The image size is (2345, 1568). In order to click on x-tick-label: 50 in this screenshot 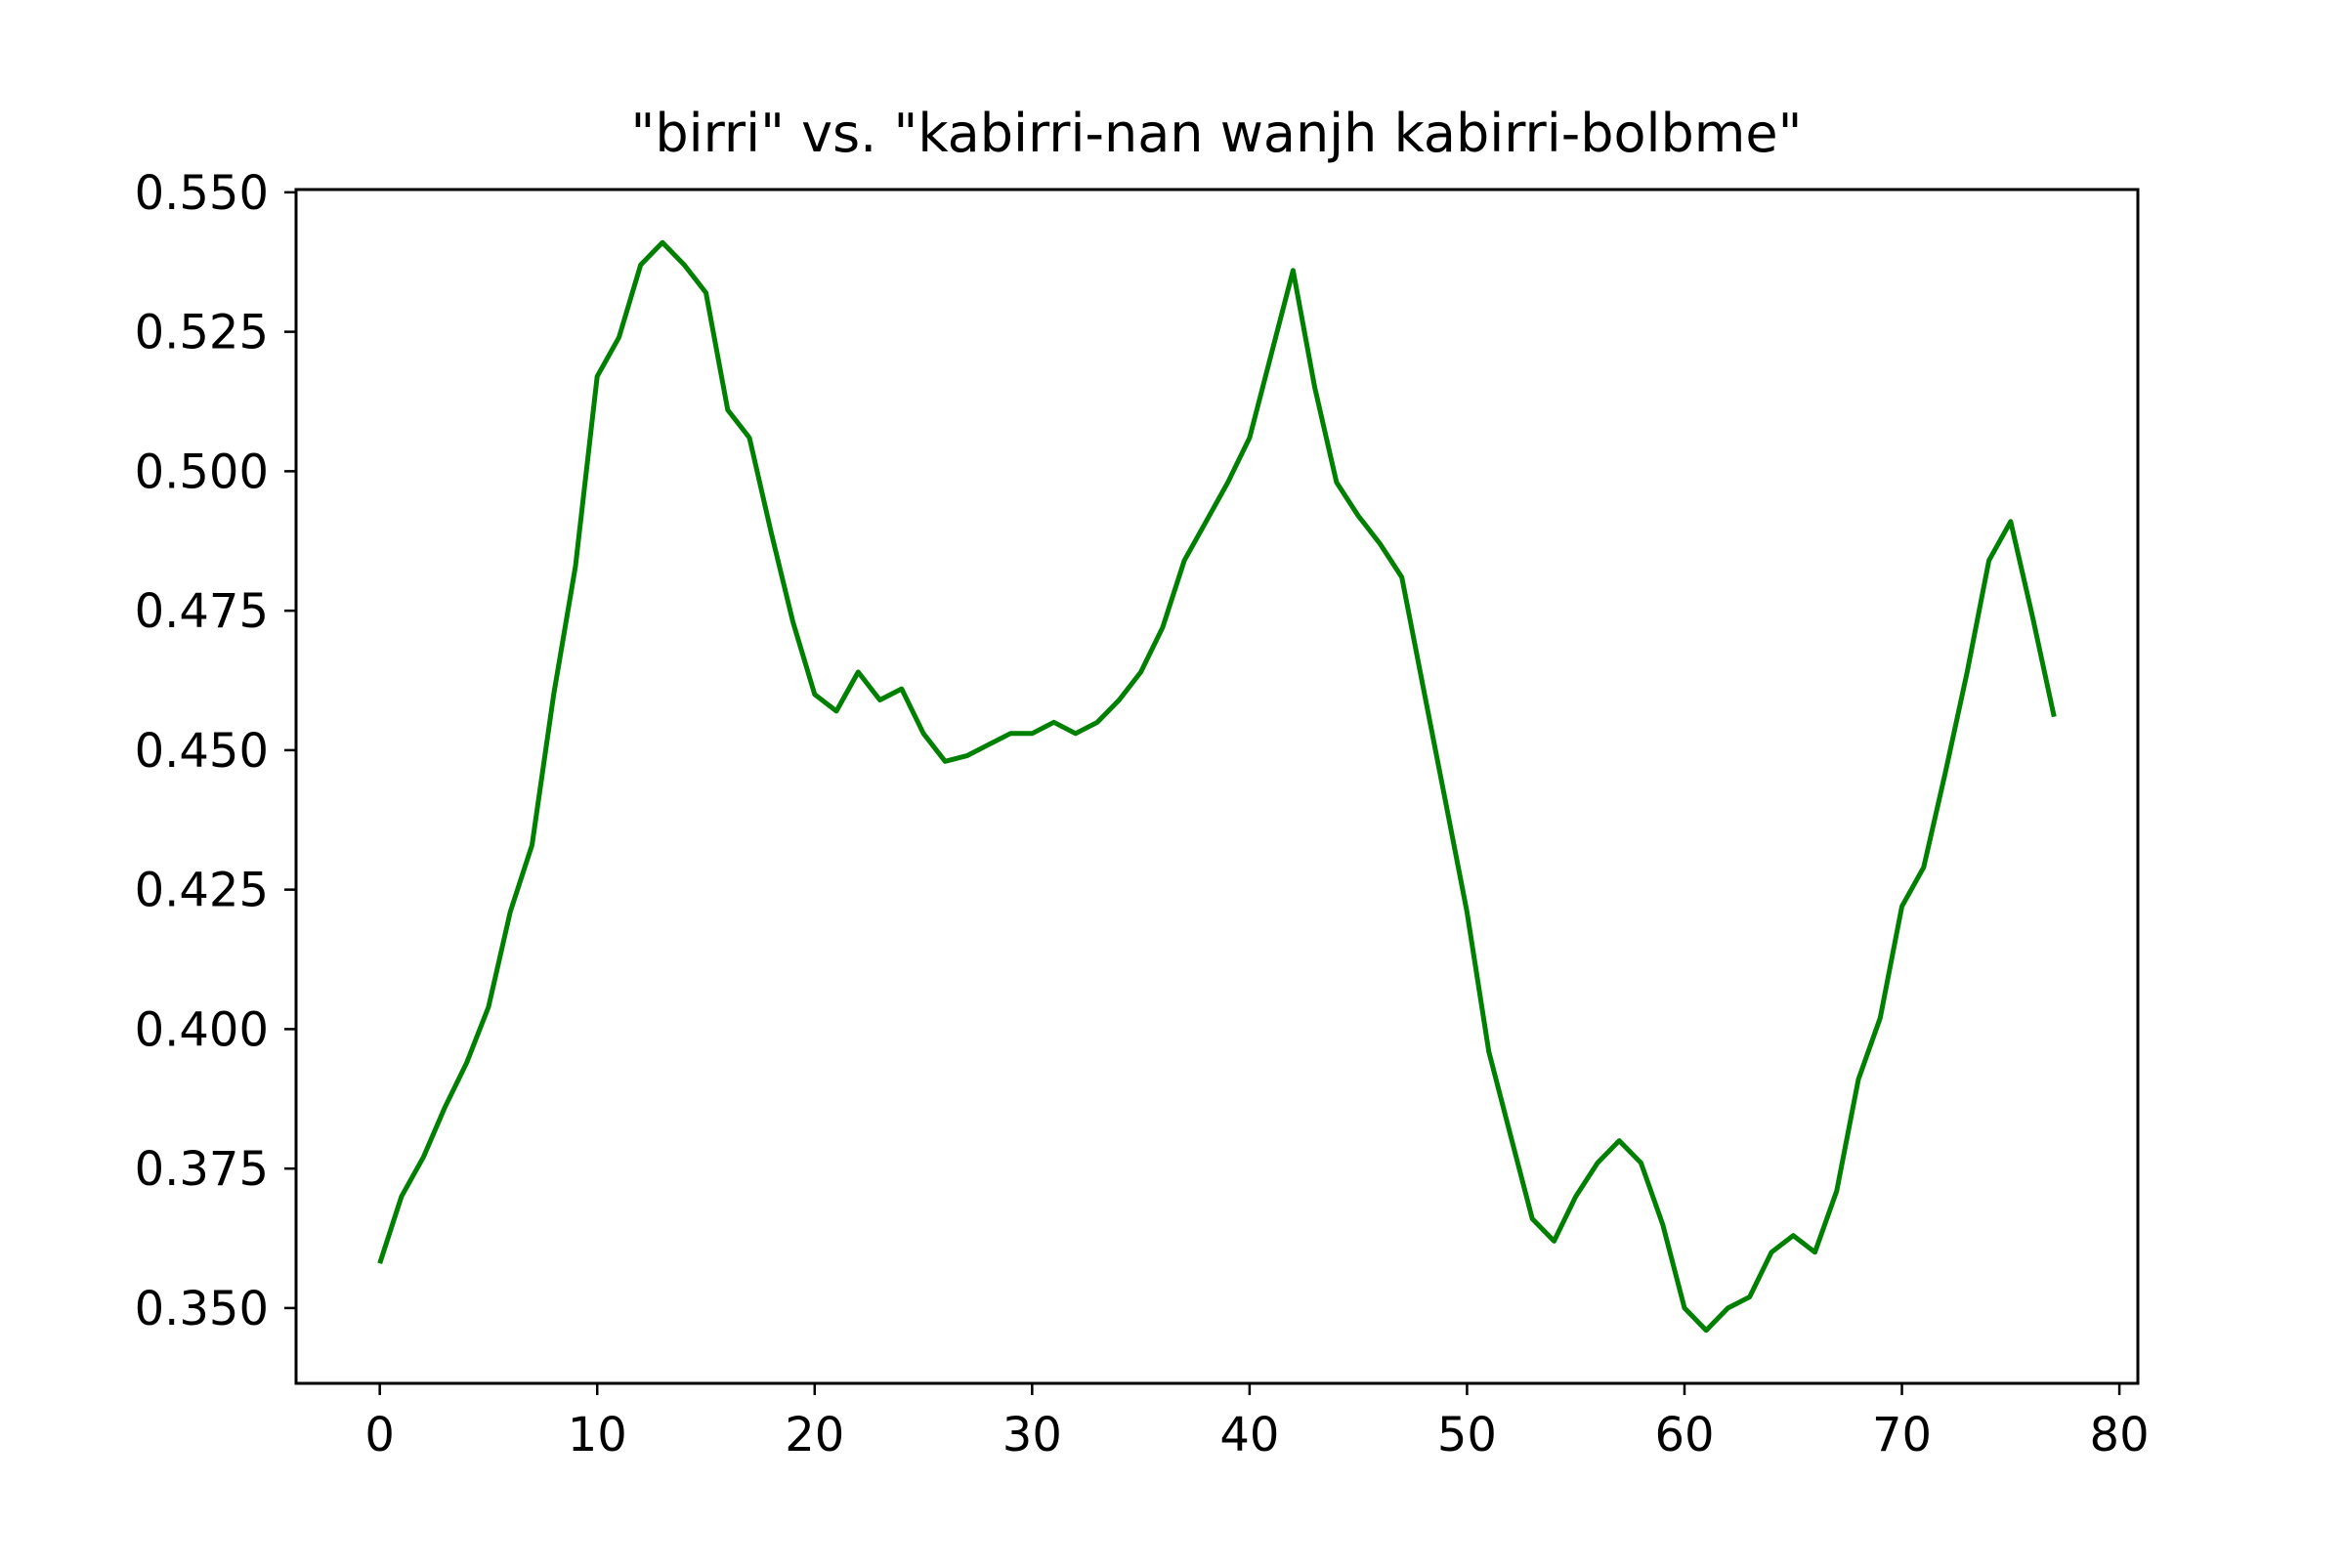, I will do `click(1467, 1435)`.